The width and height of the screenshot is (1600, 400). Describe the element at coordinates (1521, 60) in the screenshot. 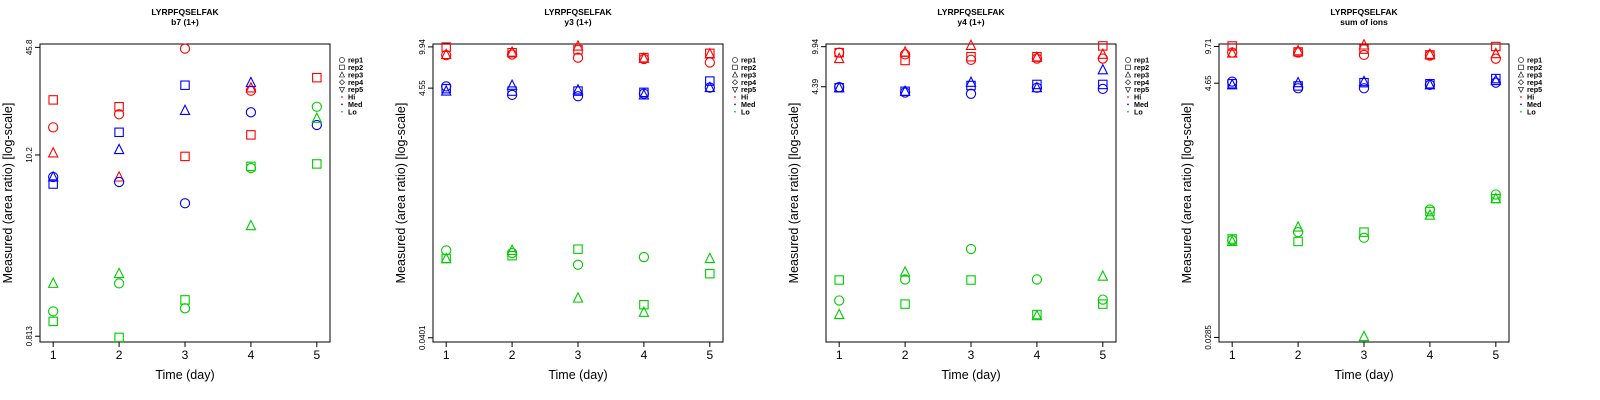

I see `legend-marker-rep1` at that location.